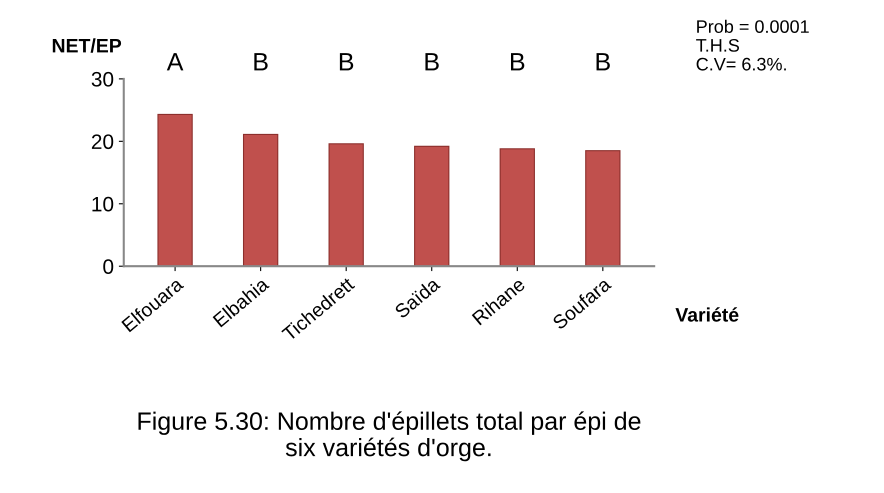 Image resolution: width=884 pixels, height=493 pixels. What do you see at coordinates (103, 204) in the screenshot?
I see `y-tick-label: 10` at bounding box center [103, 204].